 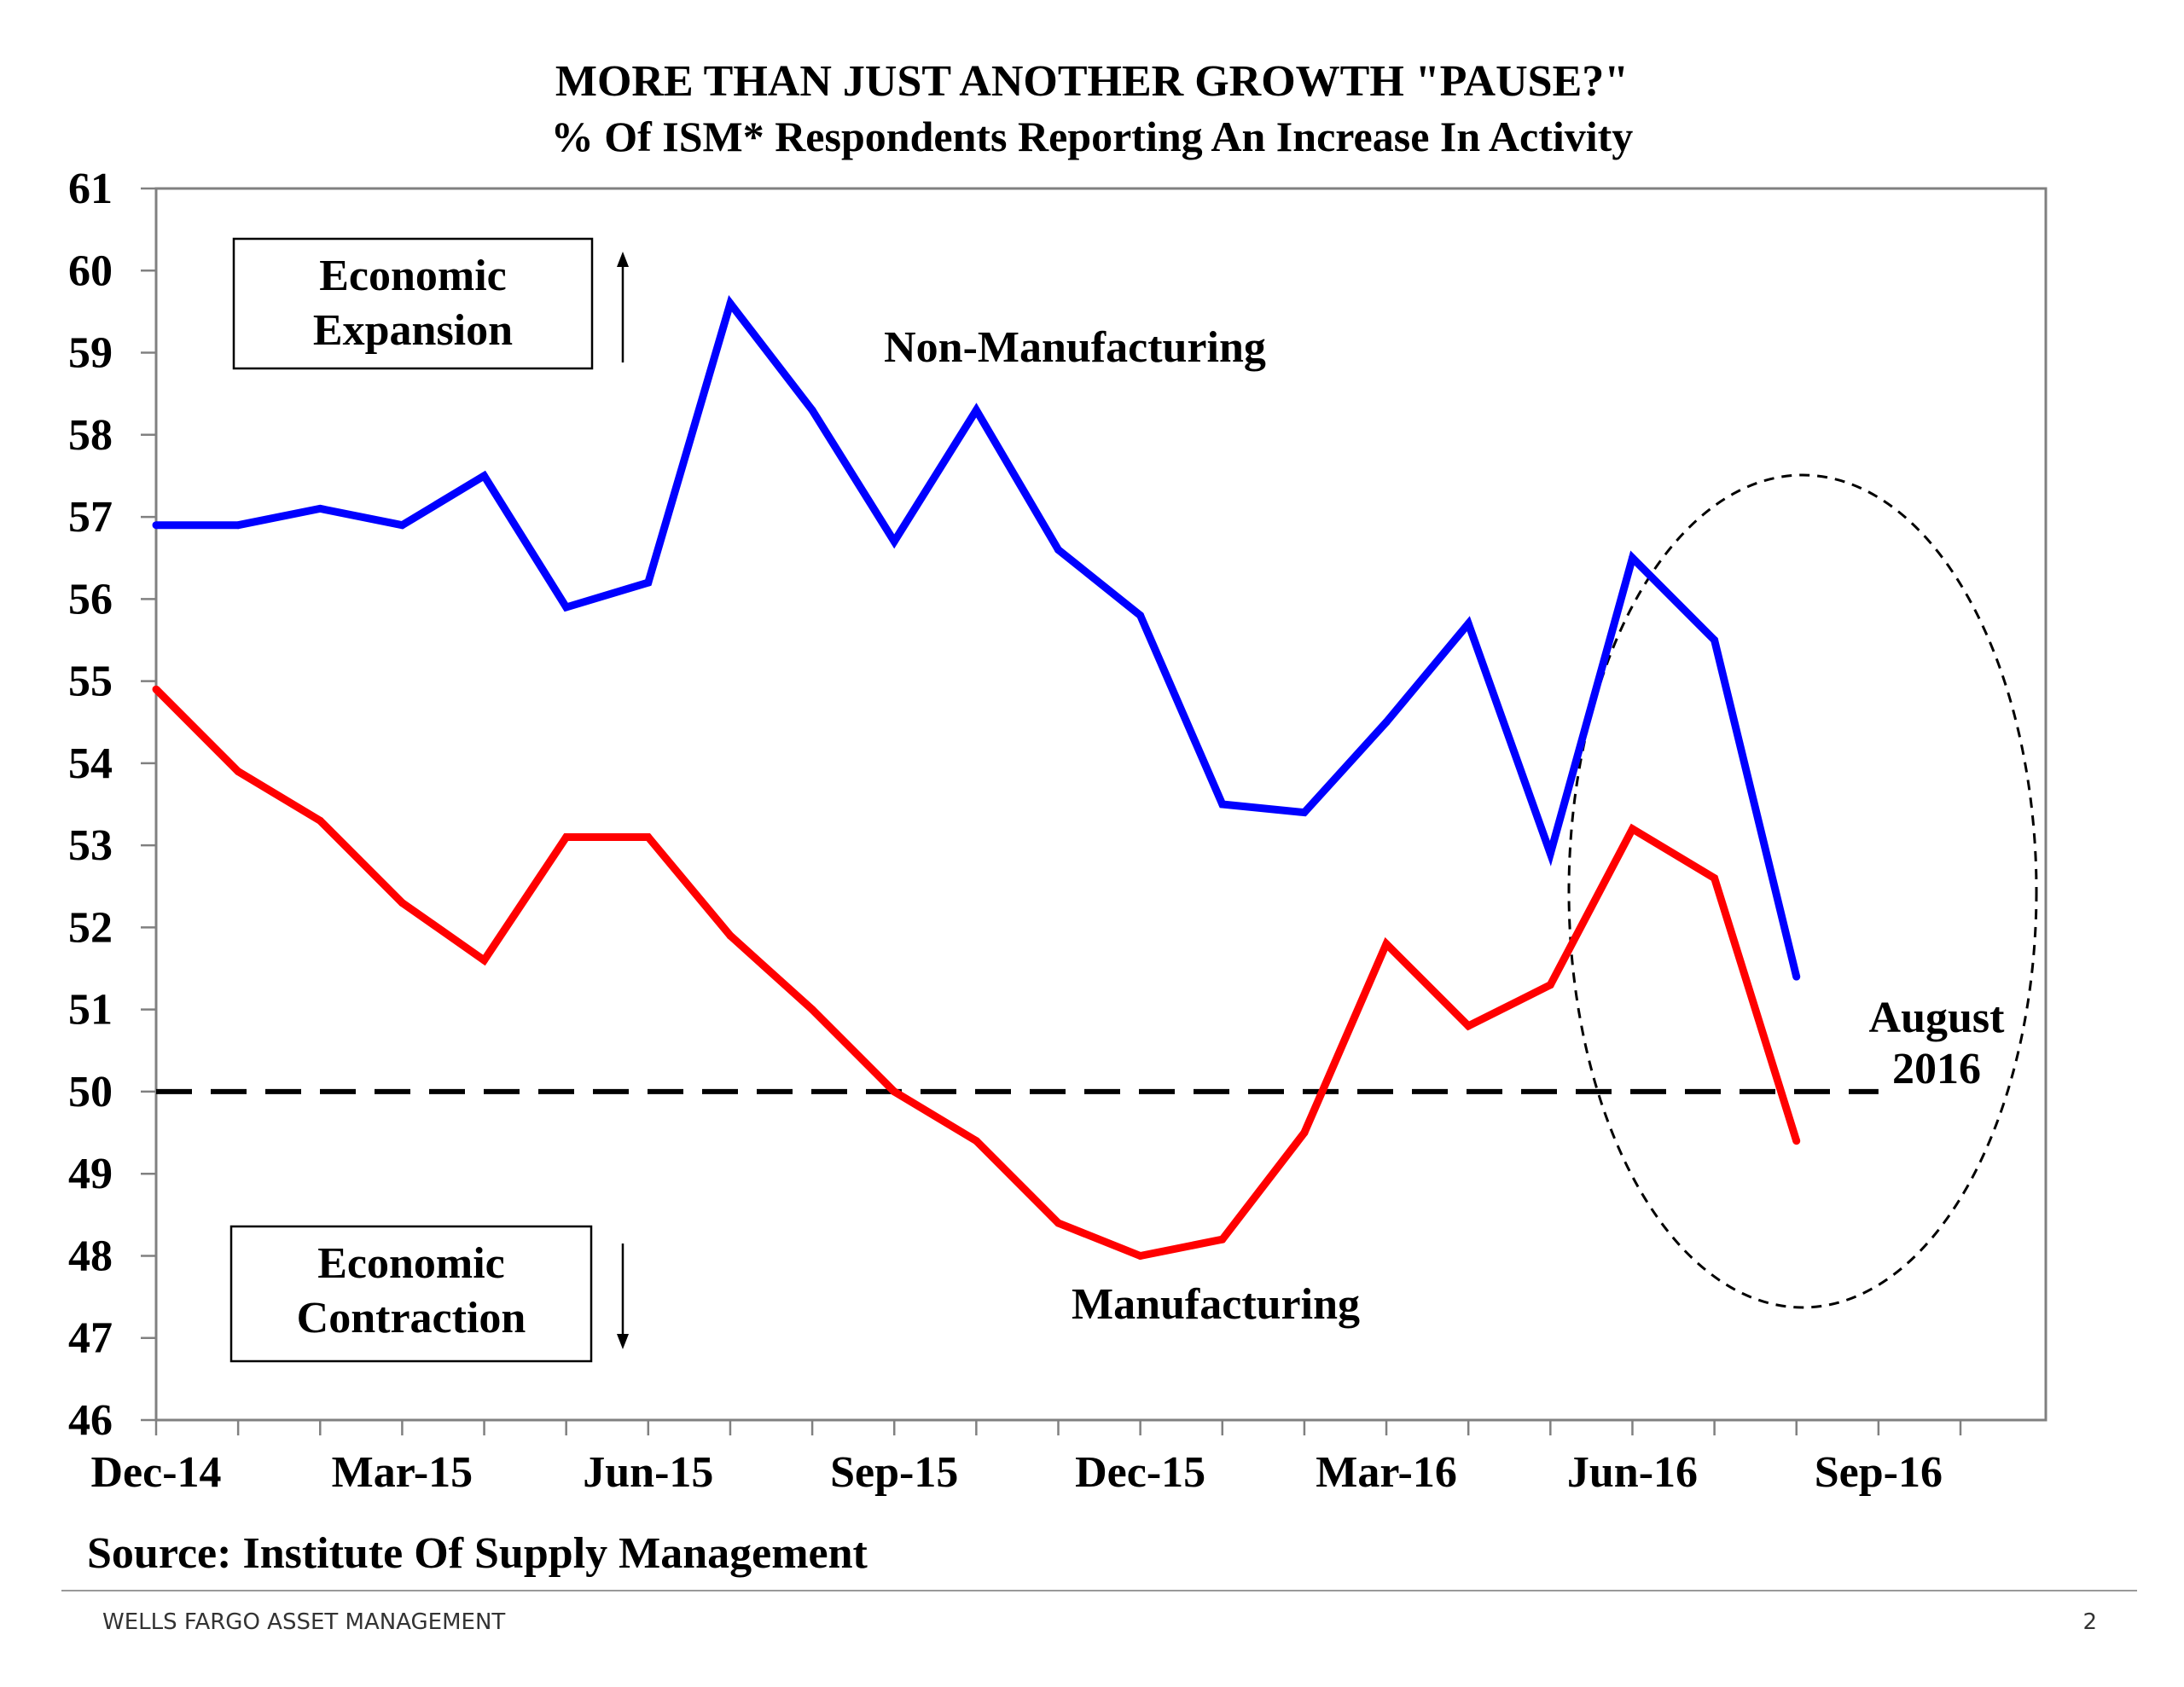 What do you see at coordinates (623, 307) in the screenshot?
I see `arrow-up-icon` at bounding box center [623, 307].